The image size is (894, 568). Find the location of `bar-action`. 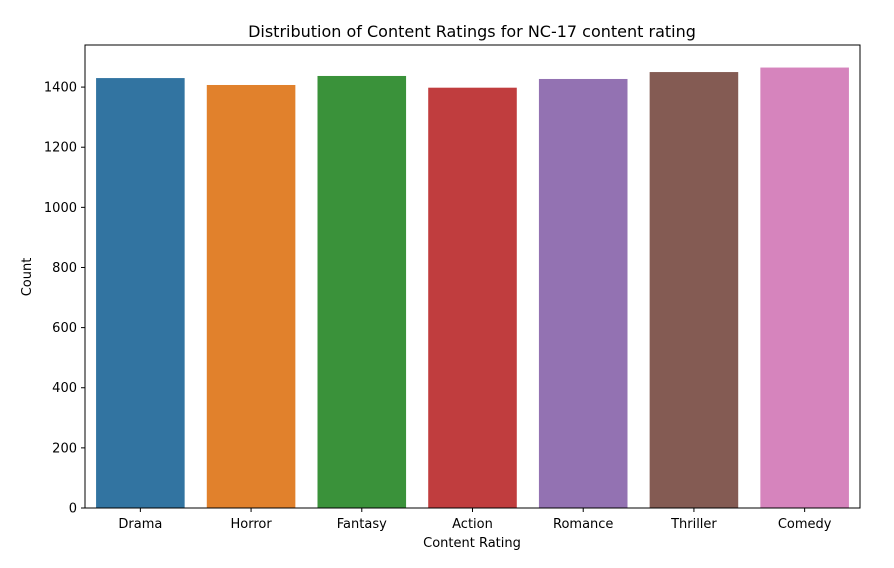

bar-action is located at coordinates (472, 298).